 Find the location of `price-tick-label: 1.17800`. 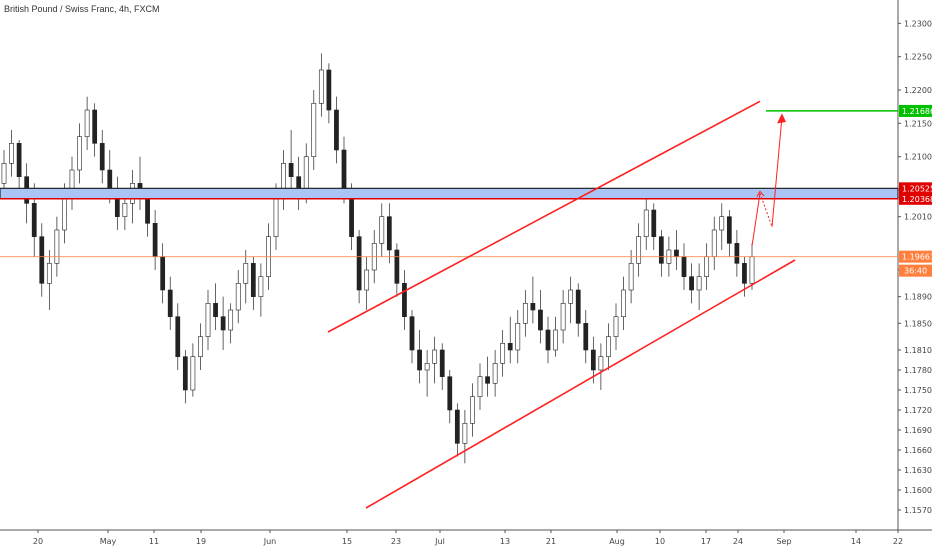

price-tick-label: 1.17800 is located at coordinates (918, 370).